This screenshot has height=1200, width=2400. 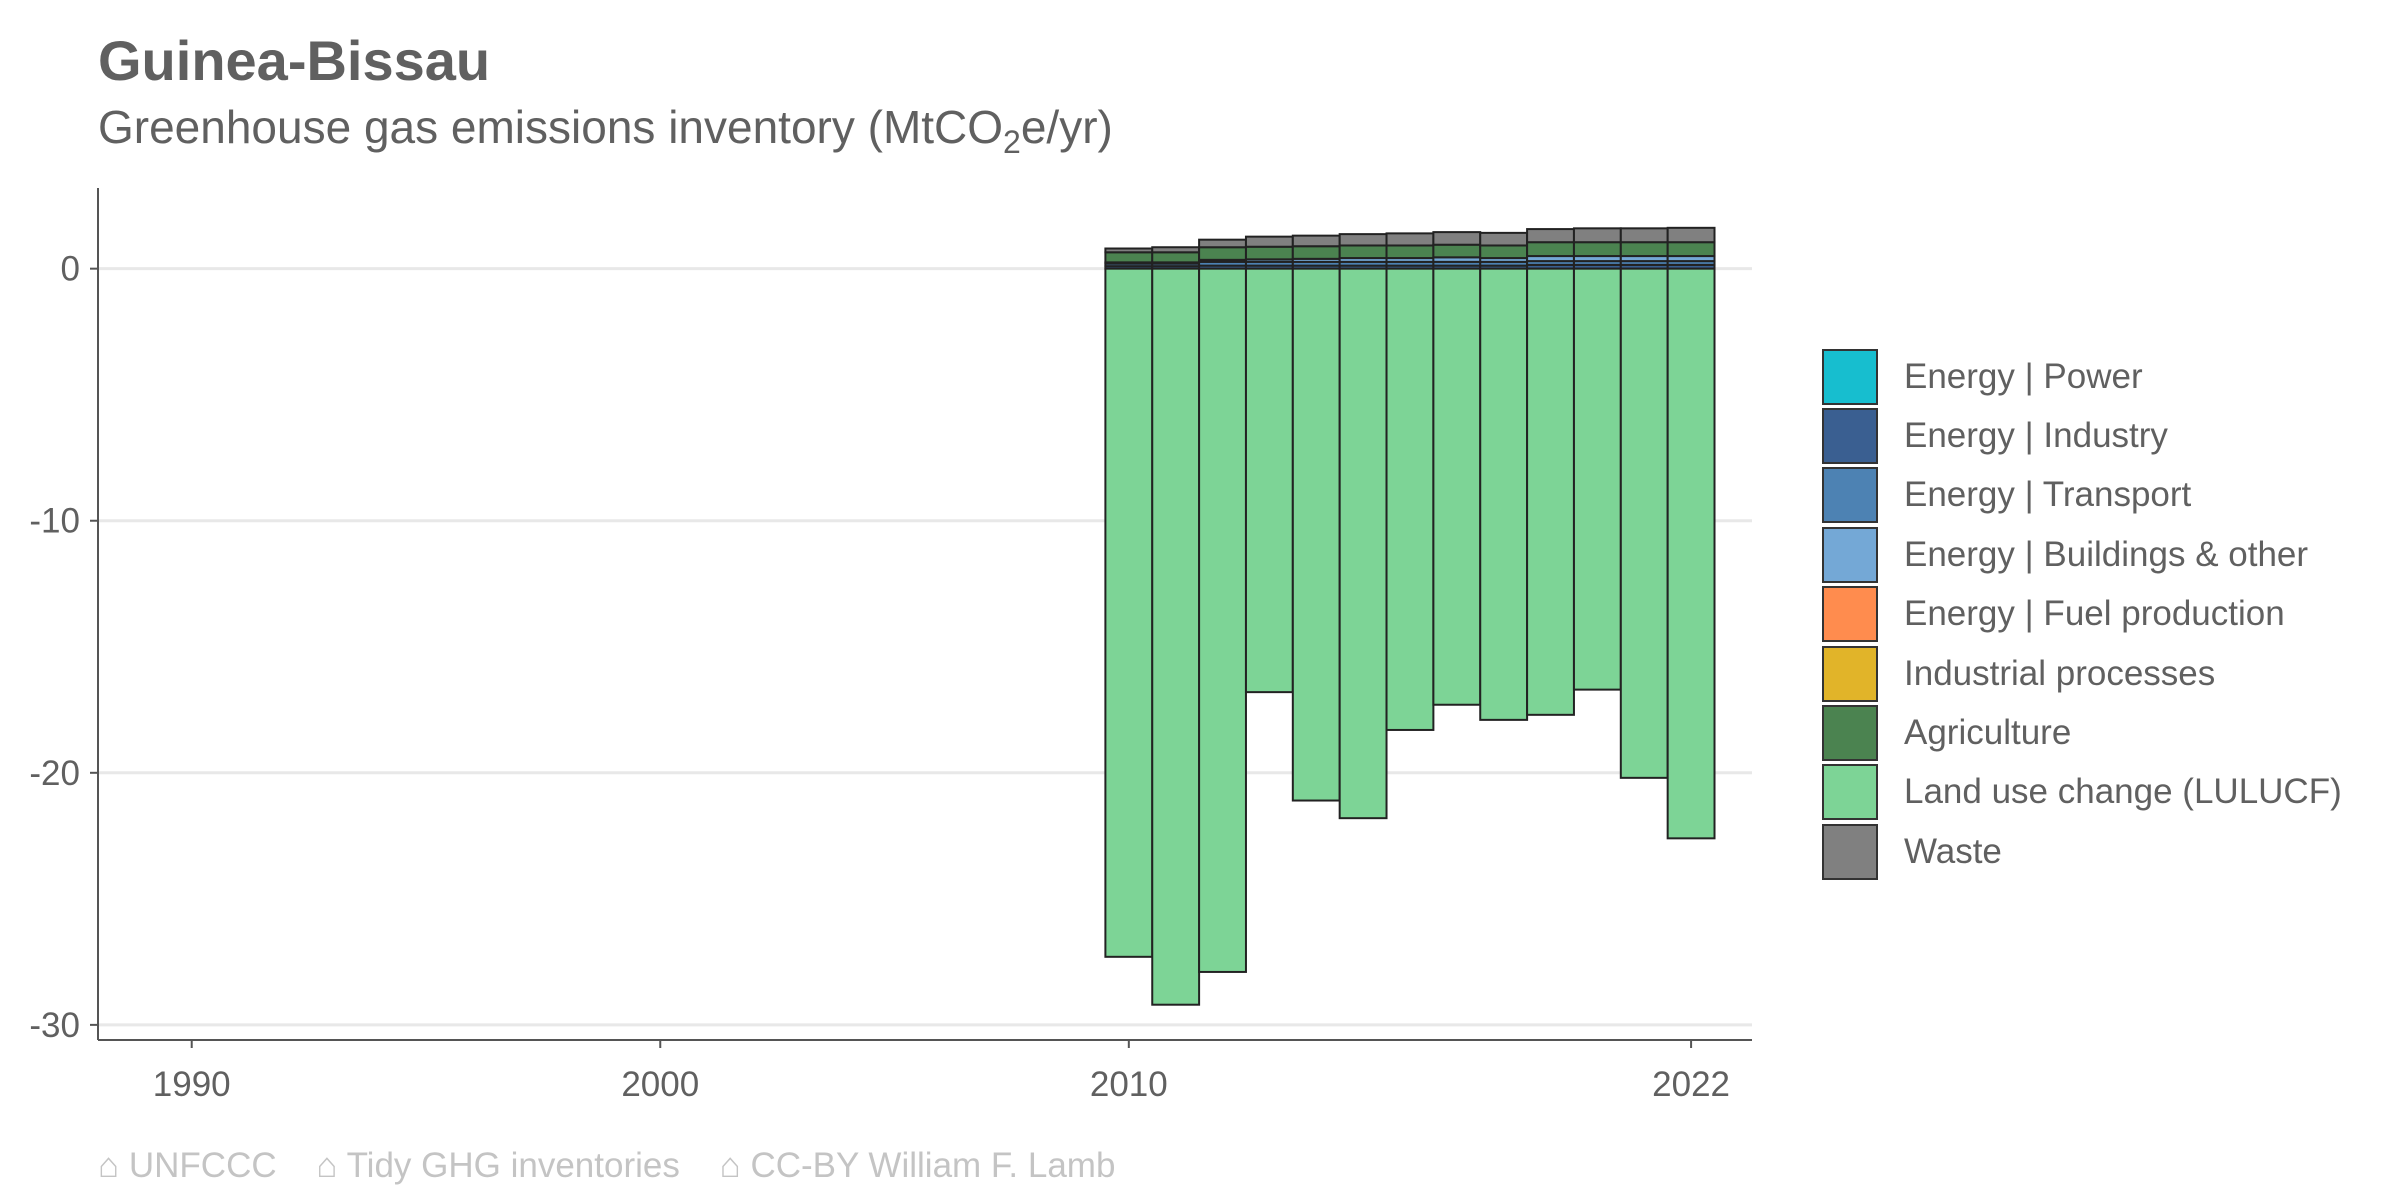 I want to click on subtitle-tail: e/yr), so click(x=1066, y=127).